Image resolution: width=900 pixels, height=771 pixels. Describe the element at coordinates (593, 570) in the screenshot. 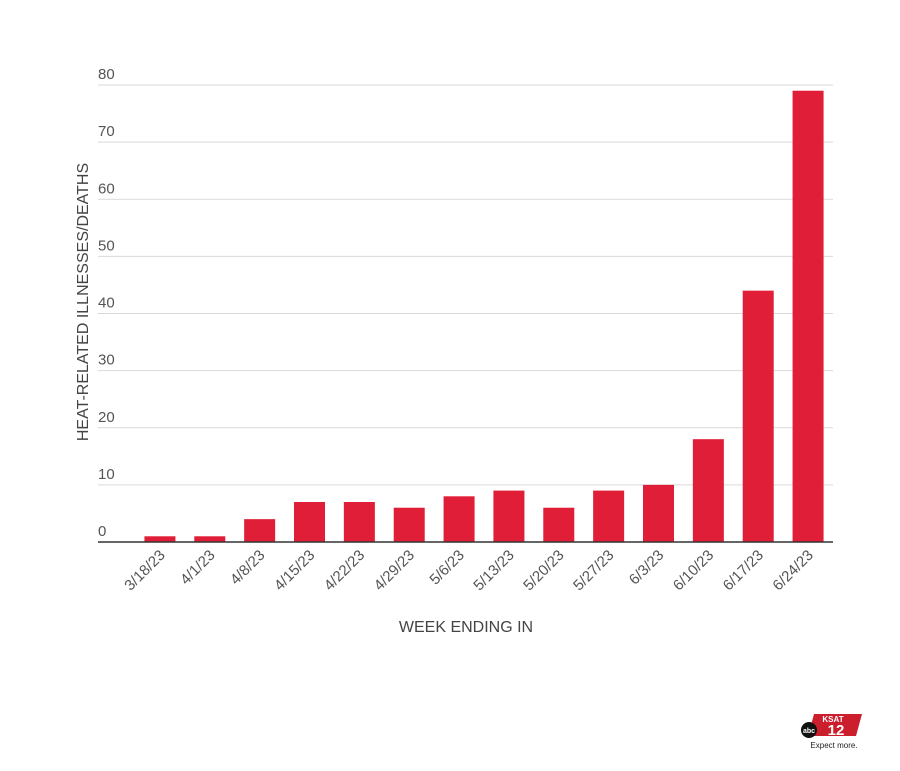

I see `x-tick-label: 5/27/23` at that location.